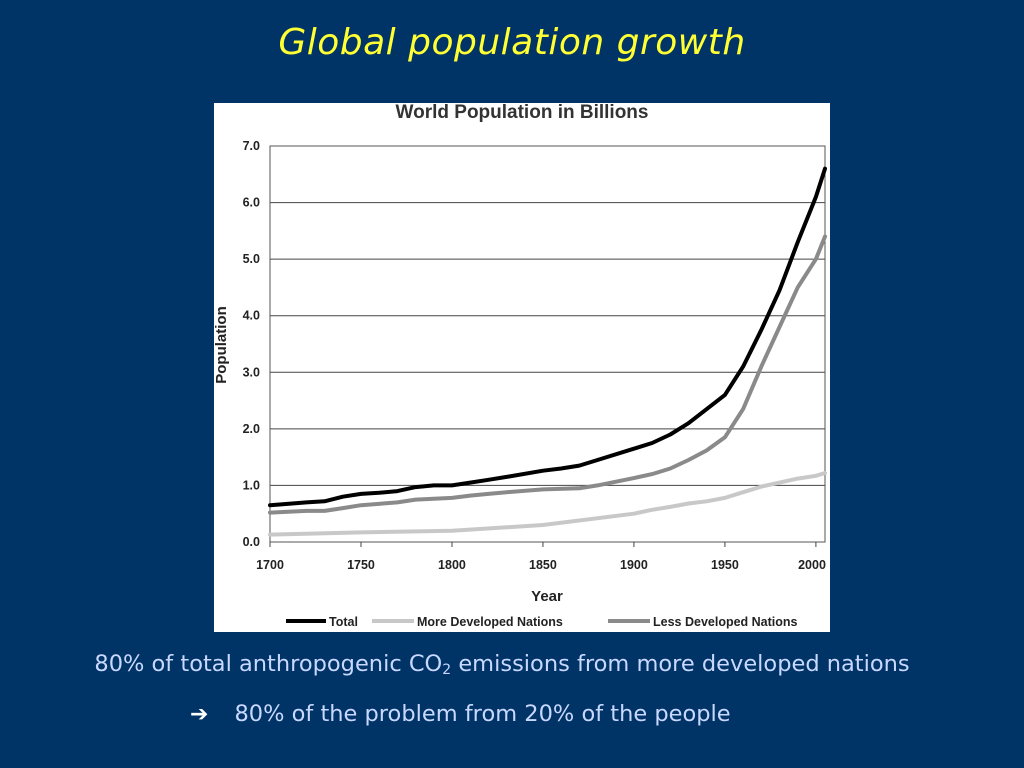 Image resolution: width=1024 pixels, height=768 pixels. What do you see at coordinates (199, 714) in the screenshot?
I see `right-arrow-icon: ➔` at bounding box center [199, 714].